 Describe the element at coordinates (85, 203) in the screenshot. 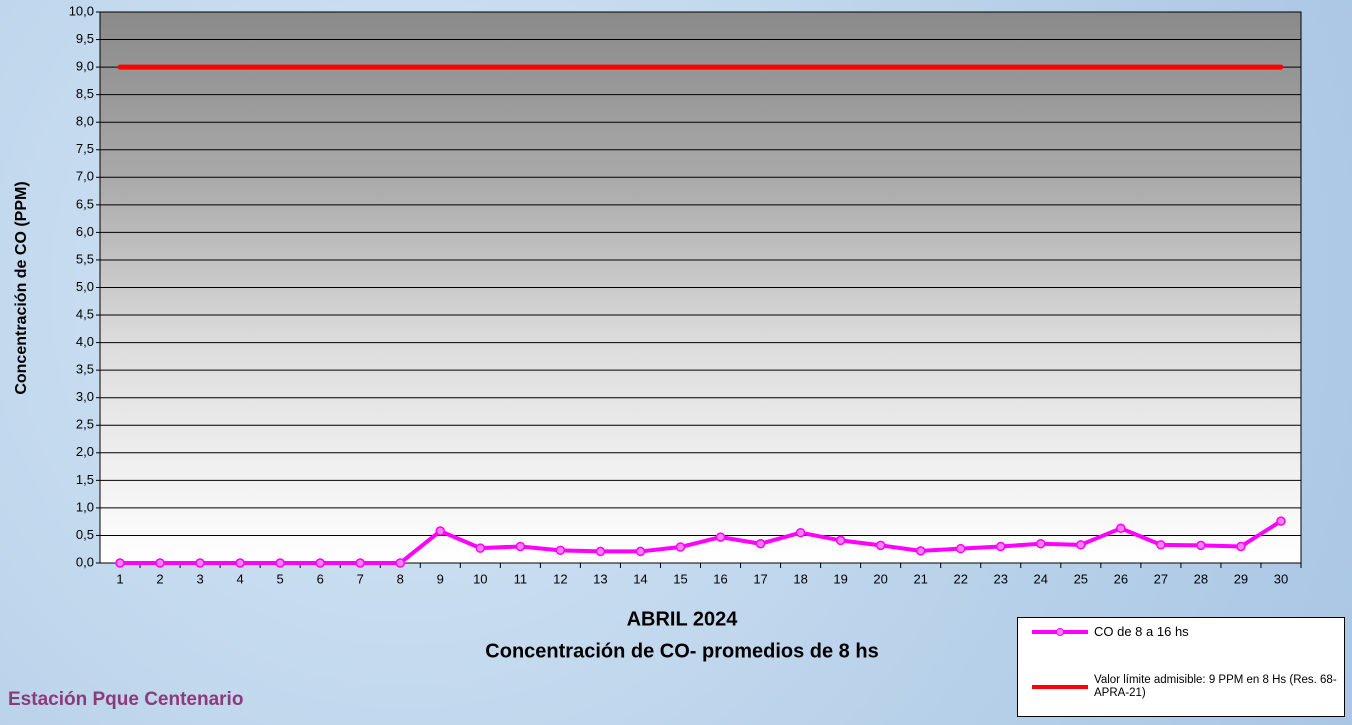

I see `y-tick-label: 6,5` at that location.